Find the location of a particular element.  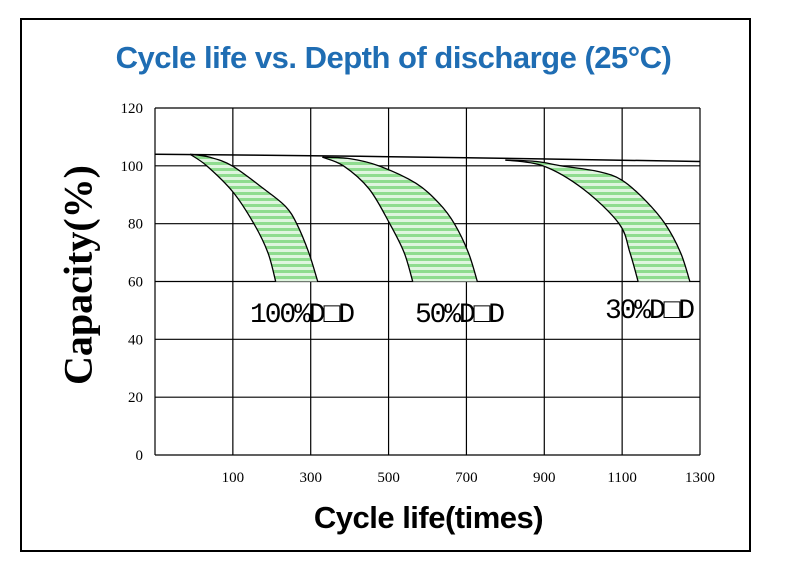

dod-label: 50%D□D is located at coordinates (460, 315).